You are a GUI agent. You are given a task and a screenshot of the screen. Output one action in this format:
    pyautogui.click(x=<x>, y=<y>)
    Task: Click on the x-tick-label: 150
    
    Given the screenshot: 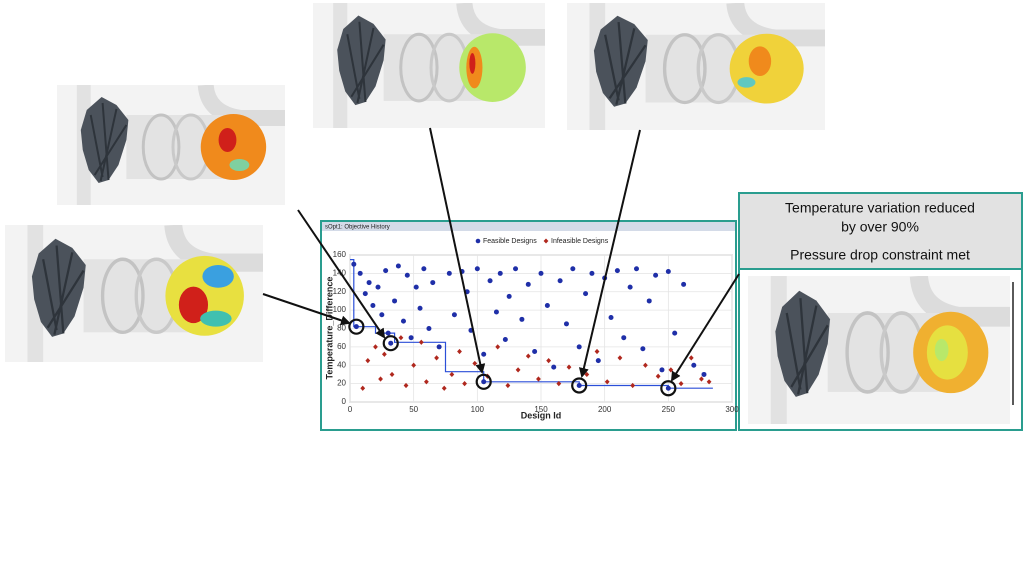 What is the action you would take?
    pyautogui.click(x=541, y=409)
    